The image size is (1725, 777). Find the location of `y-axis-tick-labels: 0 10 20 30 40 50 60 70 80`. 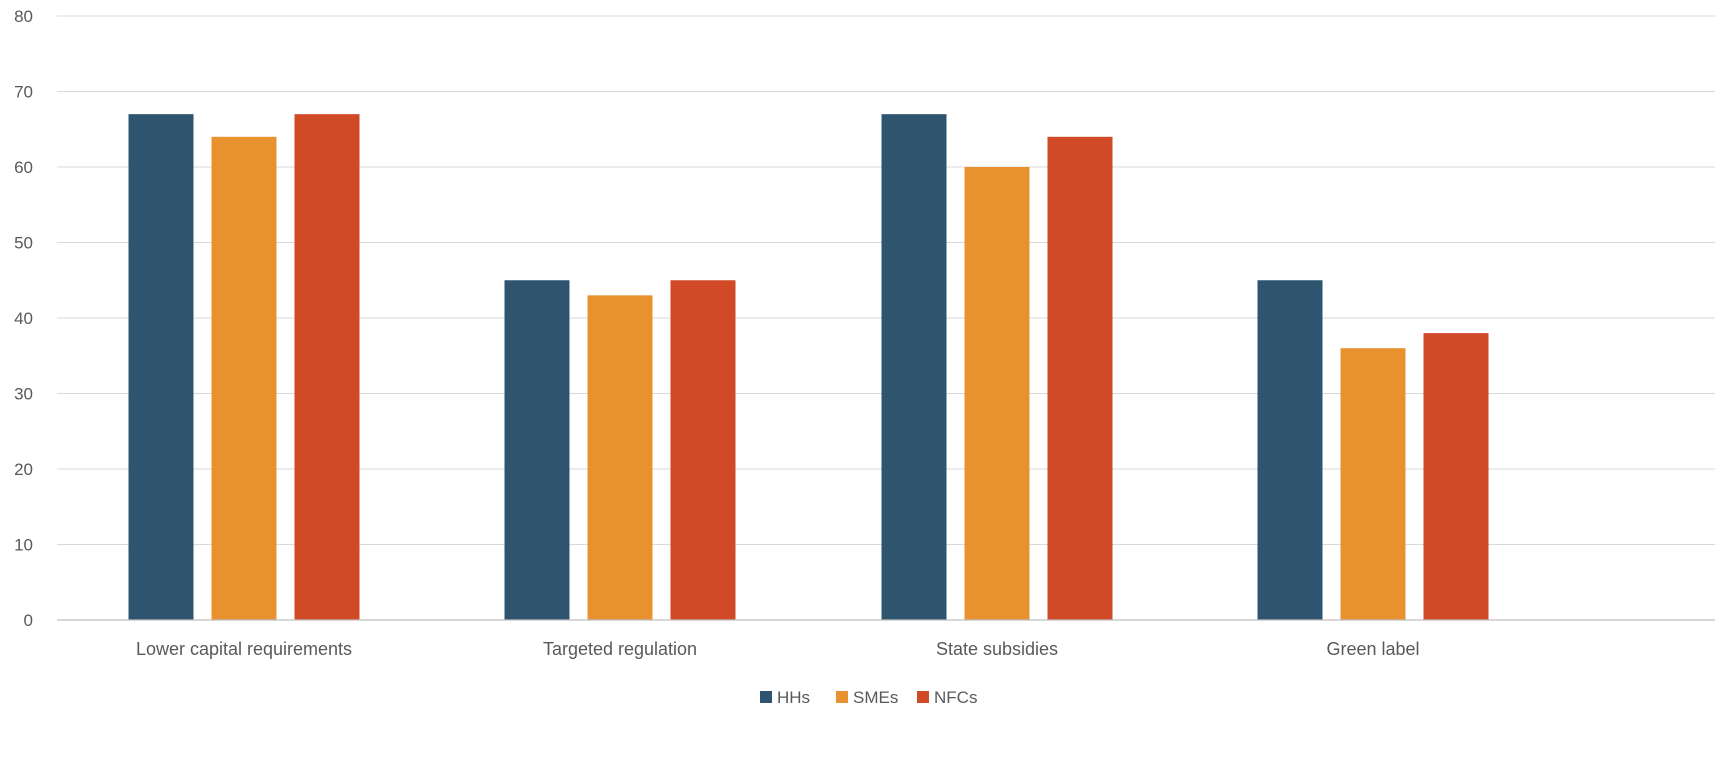

y-axis-tick-labels: 0 10 20 30 40 50 60 70 80 is located at coordinates (23, 318).